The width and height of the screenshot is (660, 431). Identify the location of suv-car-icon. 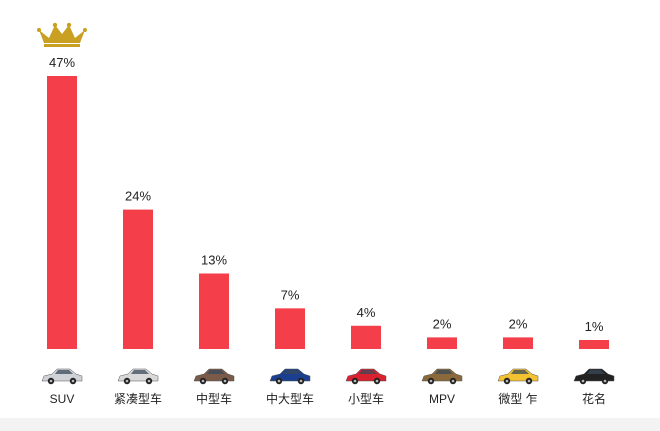
(62, 376).